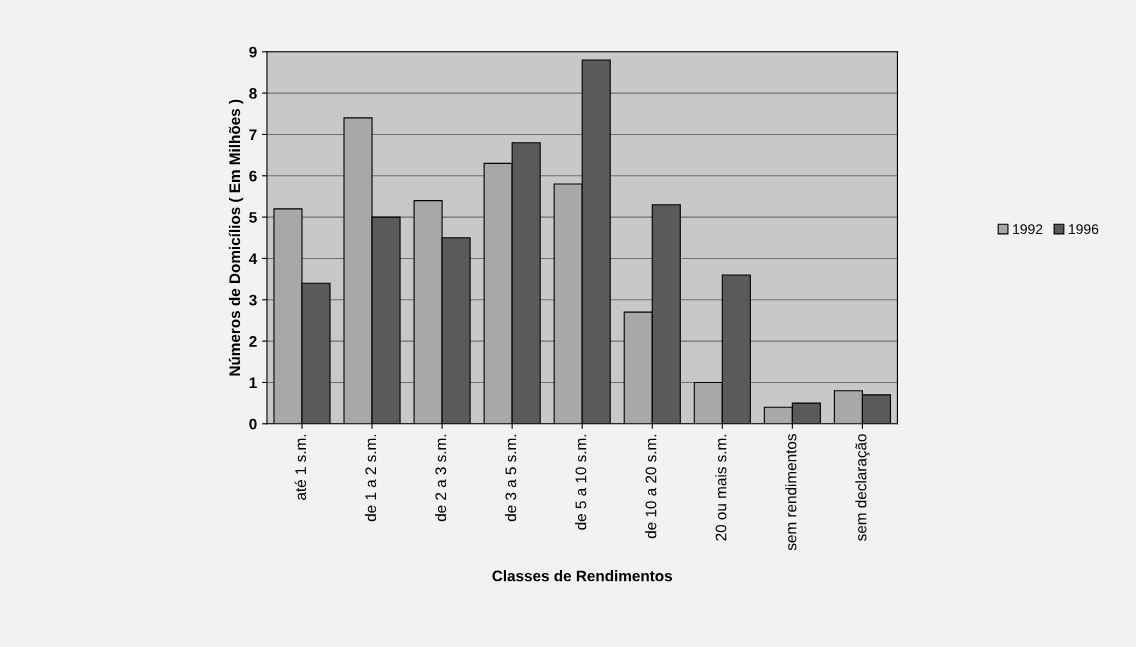 The image size is (1136, 647). What do you see at coordinates (253, 176) in the screenshot?
I see `y-tick-label: 6` at bounding box center [253, 176].